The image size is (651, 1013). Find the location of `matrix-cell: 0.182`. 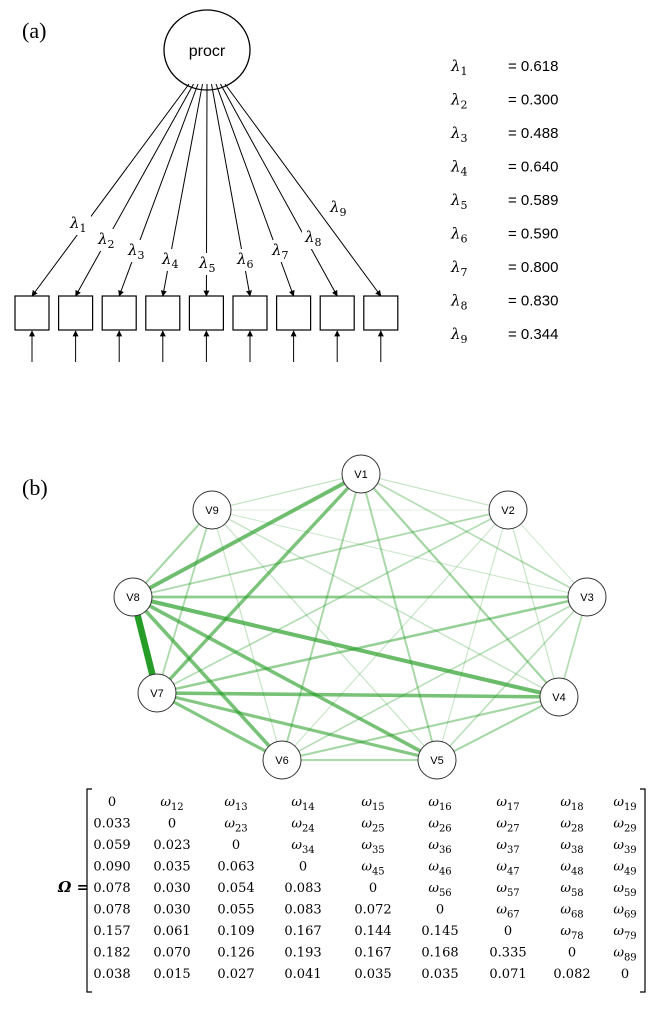

matrix-cell: 0.182 is located at coordinates (111, 953).